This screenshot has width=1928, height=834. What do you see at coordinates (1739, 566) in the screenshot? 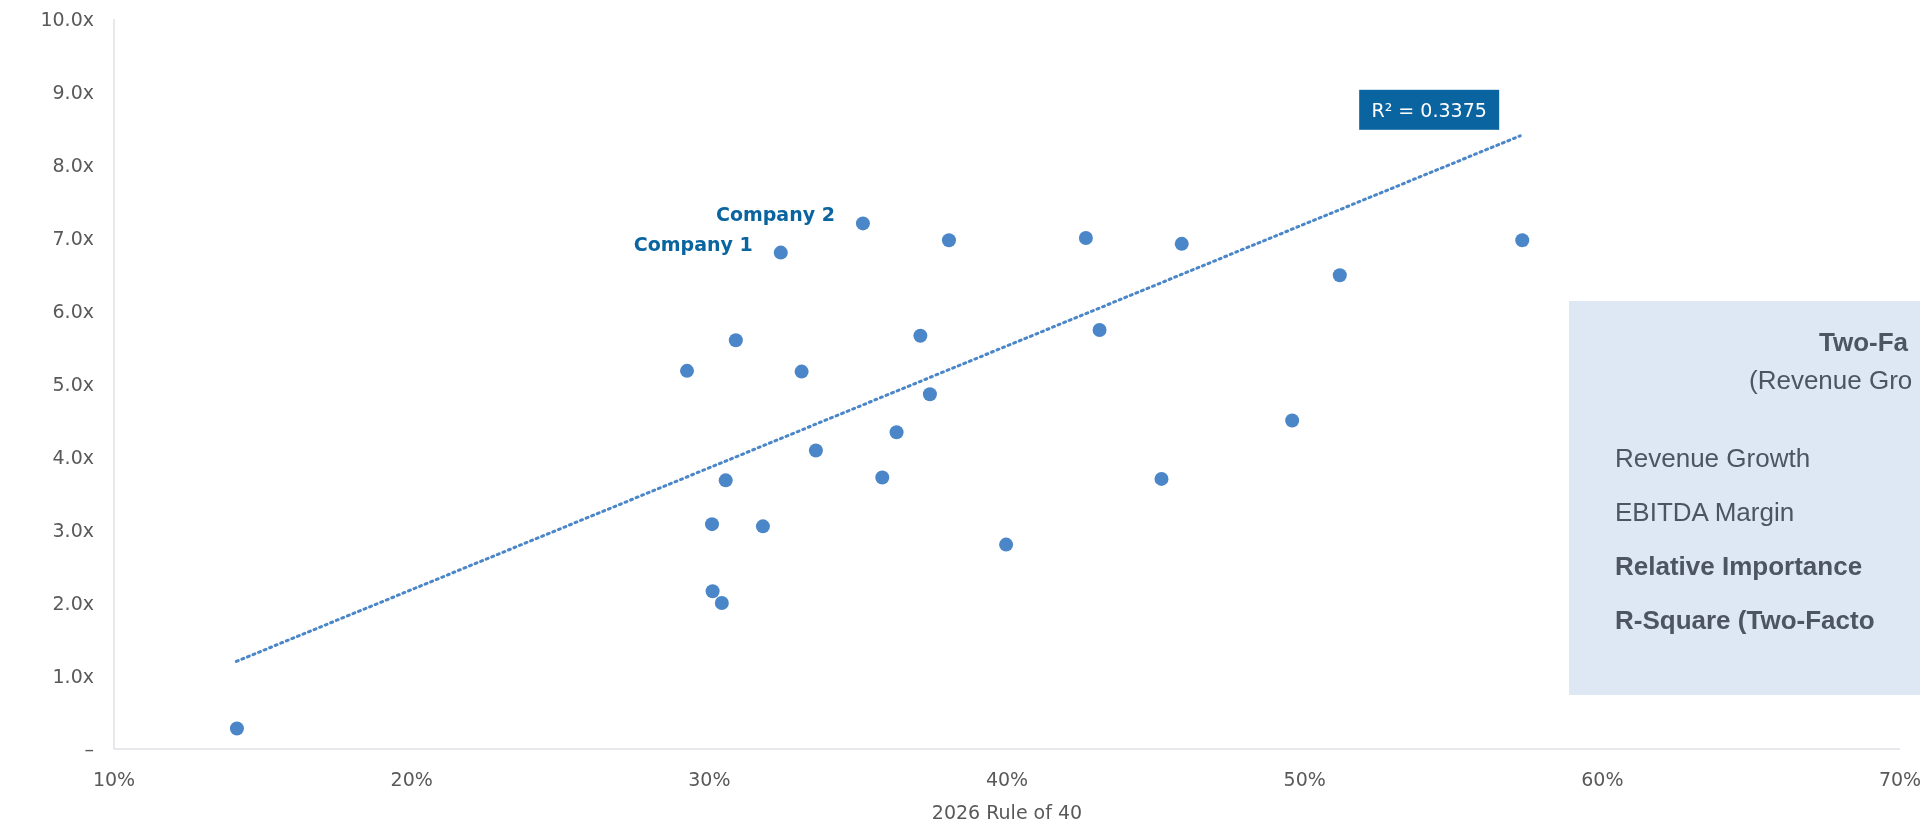
I see `annotation: Relative Importance` at bounding box center [1739, 566].